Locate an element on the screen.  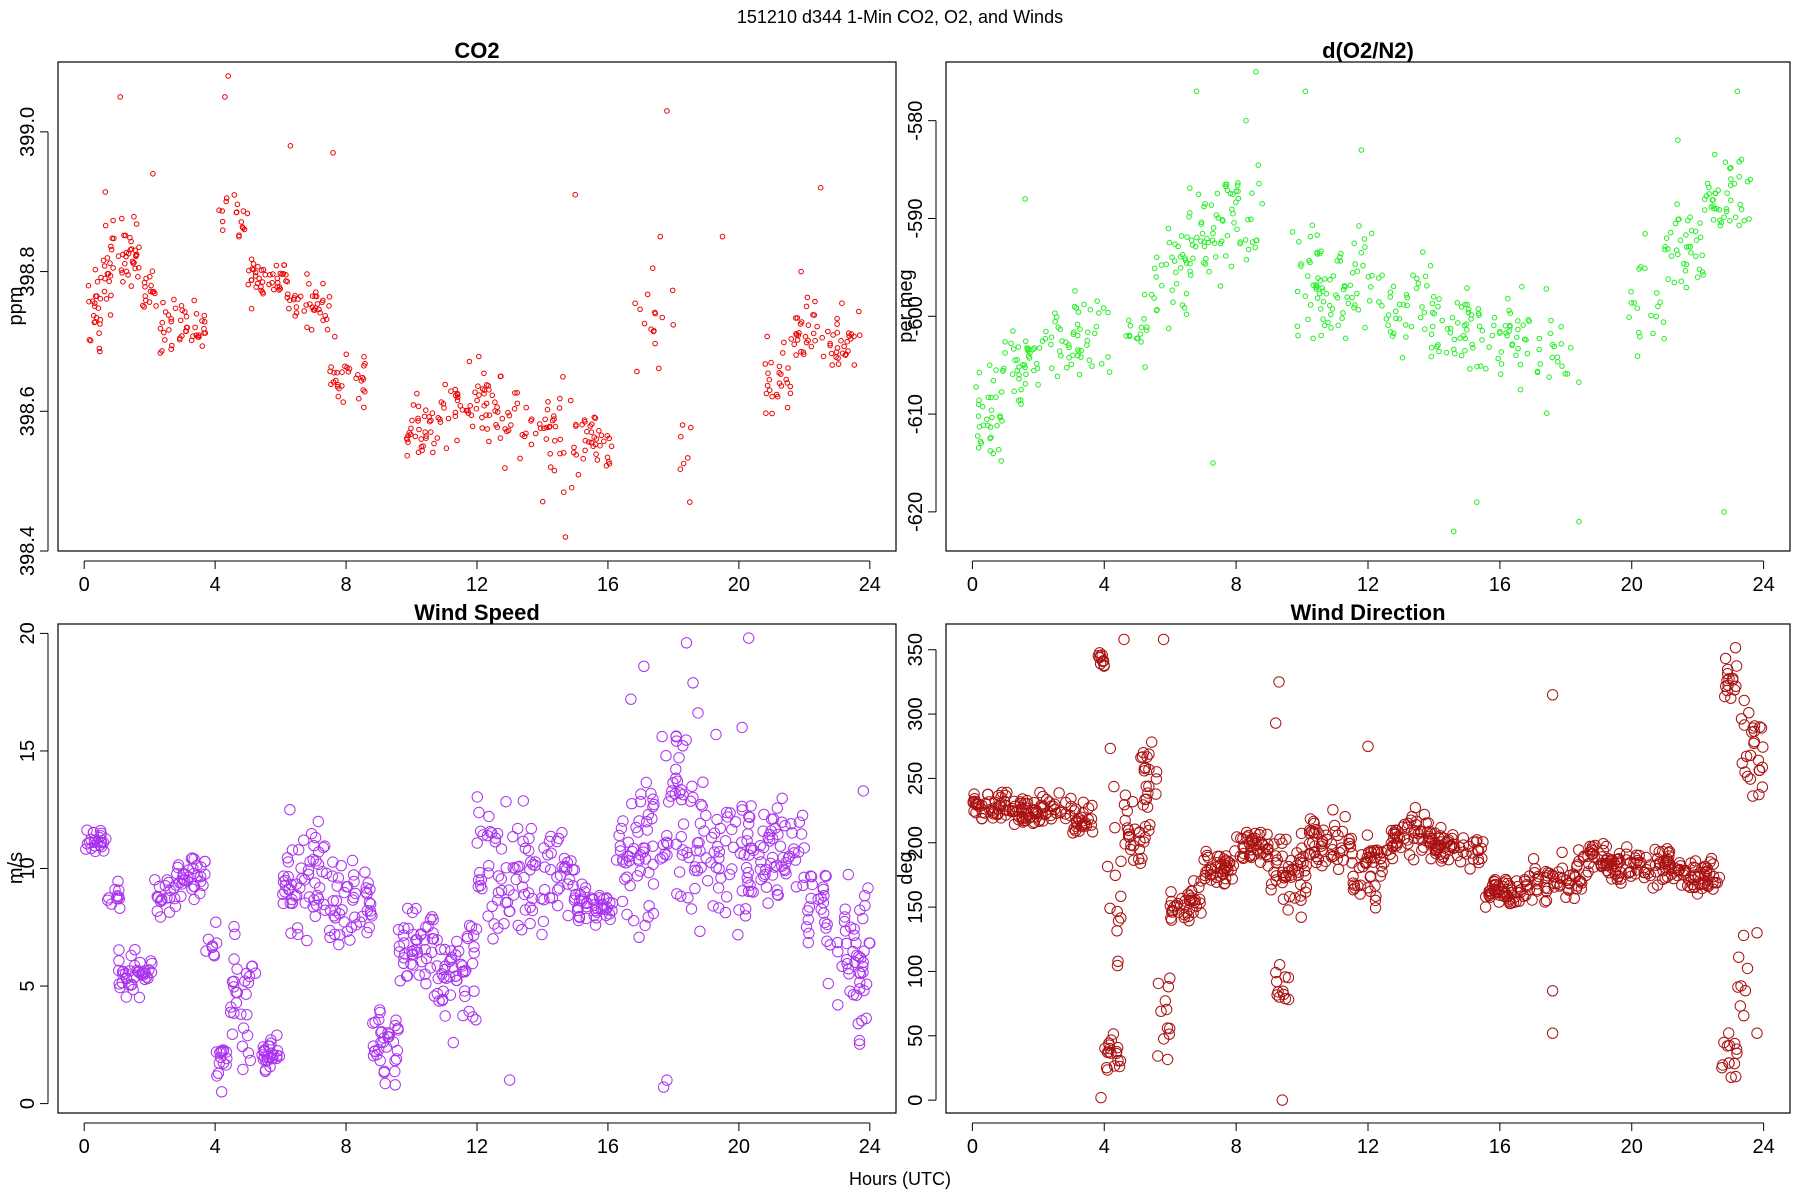
y-tick-label: 10 is located at coordinates (28, 868).